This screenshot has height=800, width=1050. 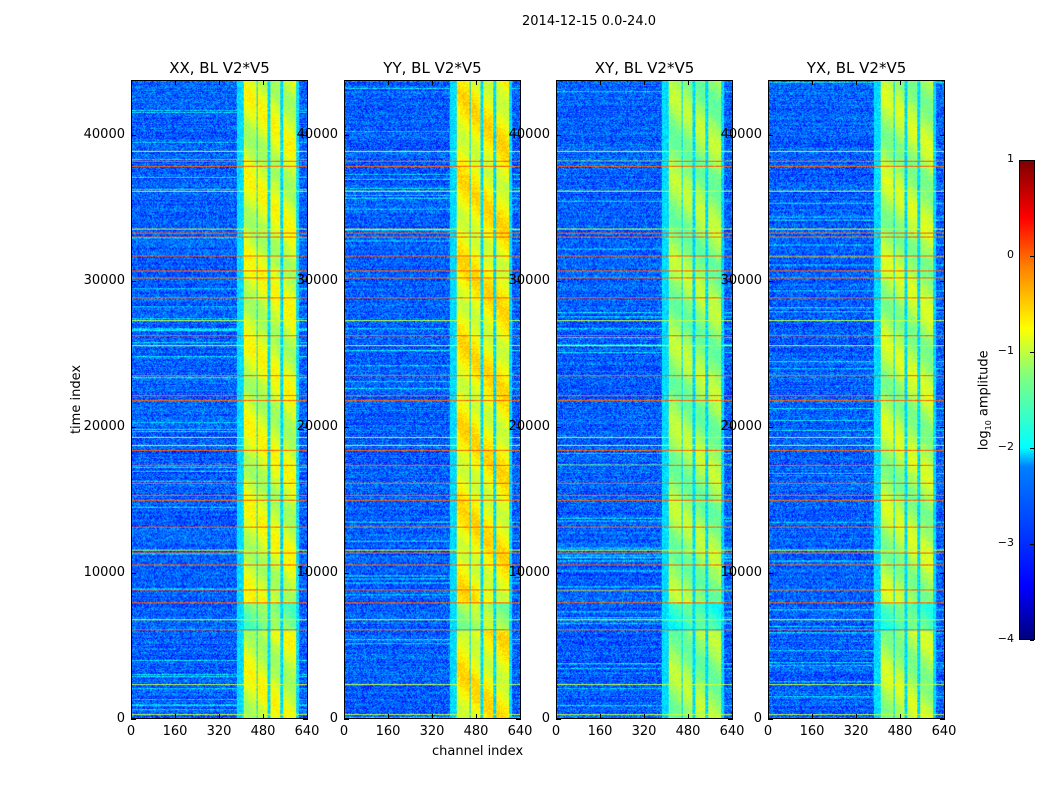 I want to click on colorbar-label: log10 amplitude, so click(x=985, y=400).